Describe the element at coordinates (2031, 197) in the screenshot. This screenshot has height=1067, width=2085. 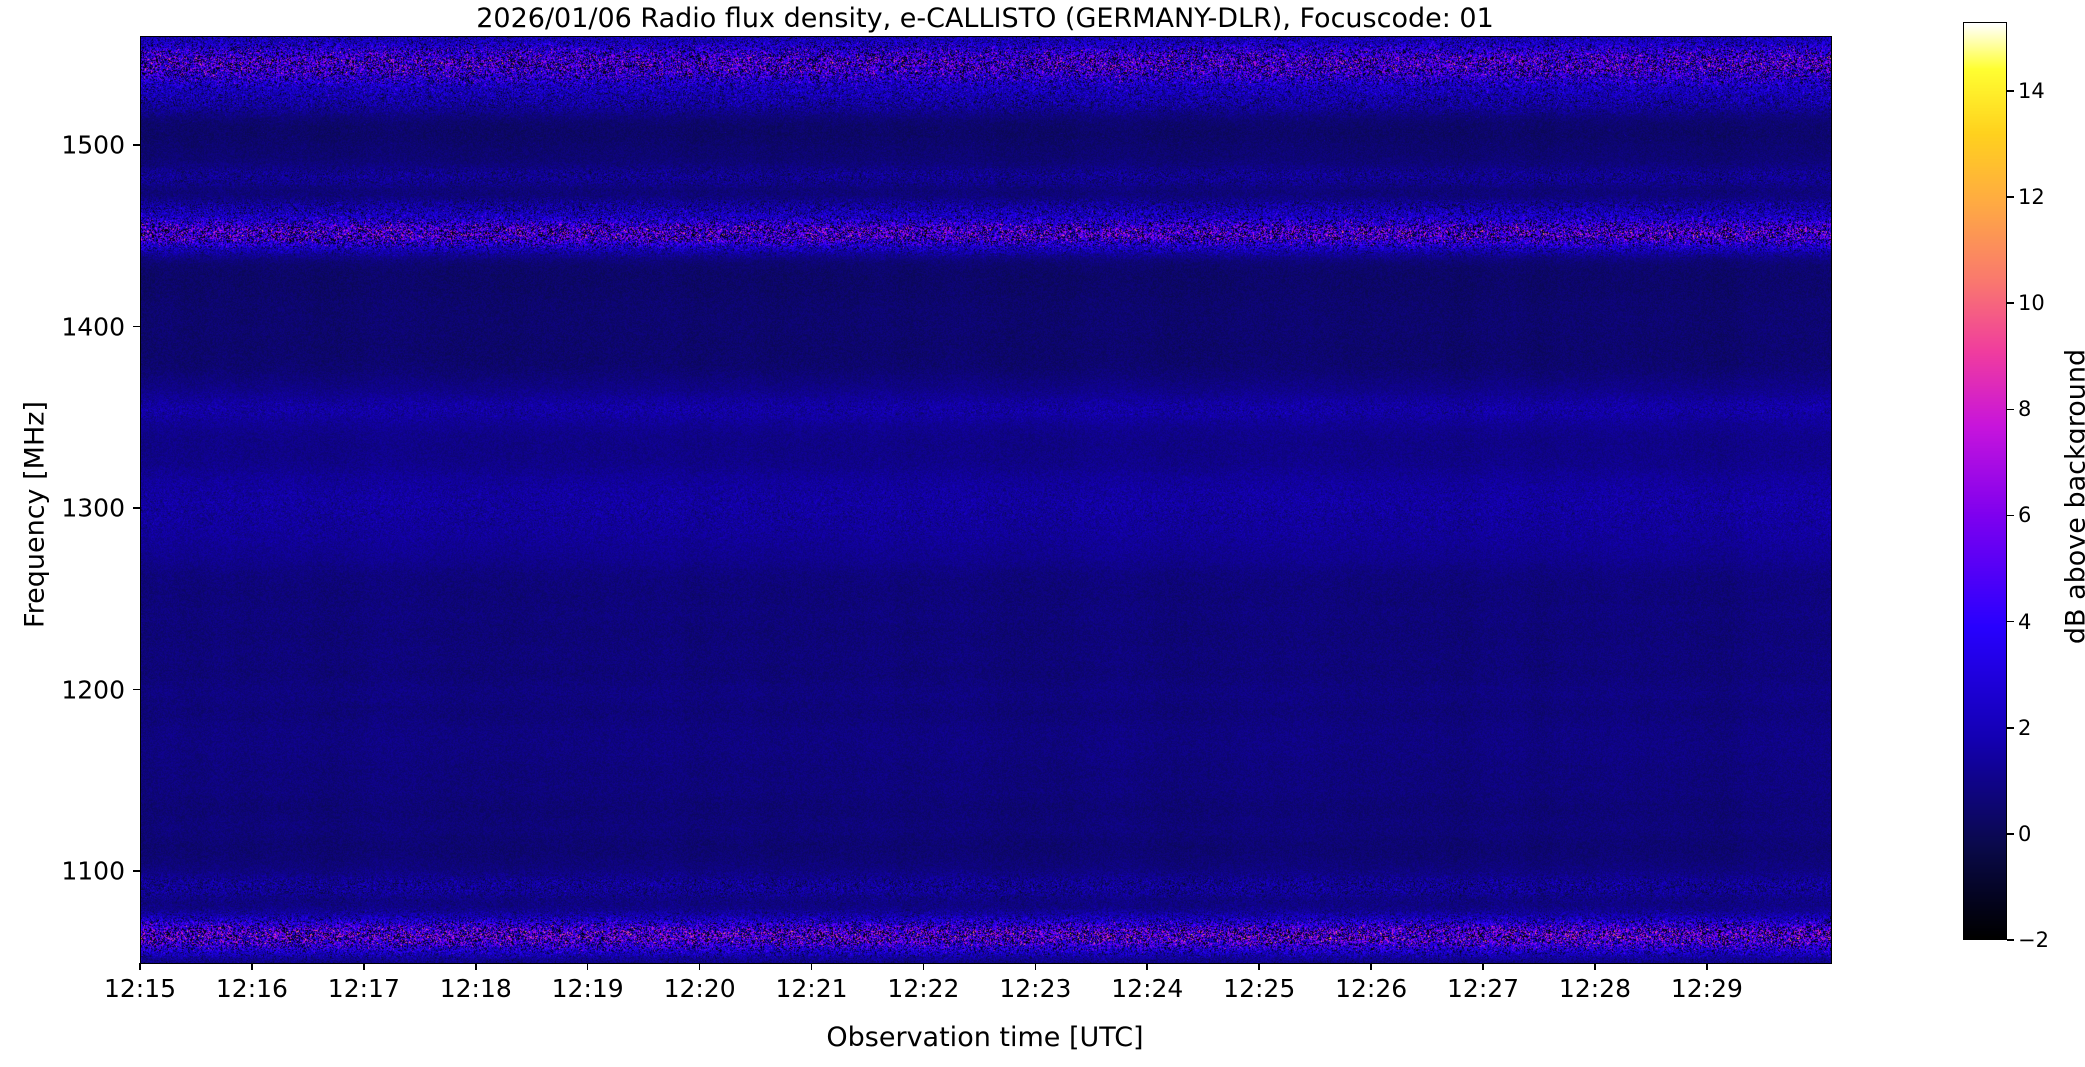
I see `colorbar-tick-label: 12` at that location.